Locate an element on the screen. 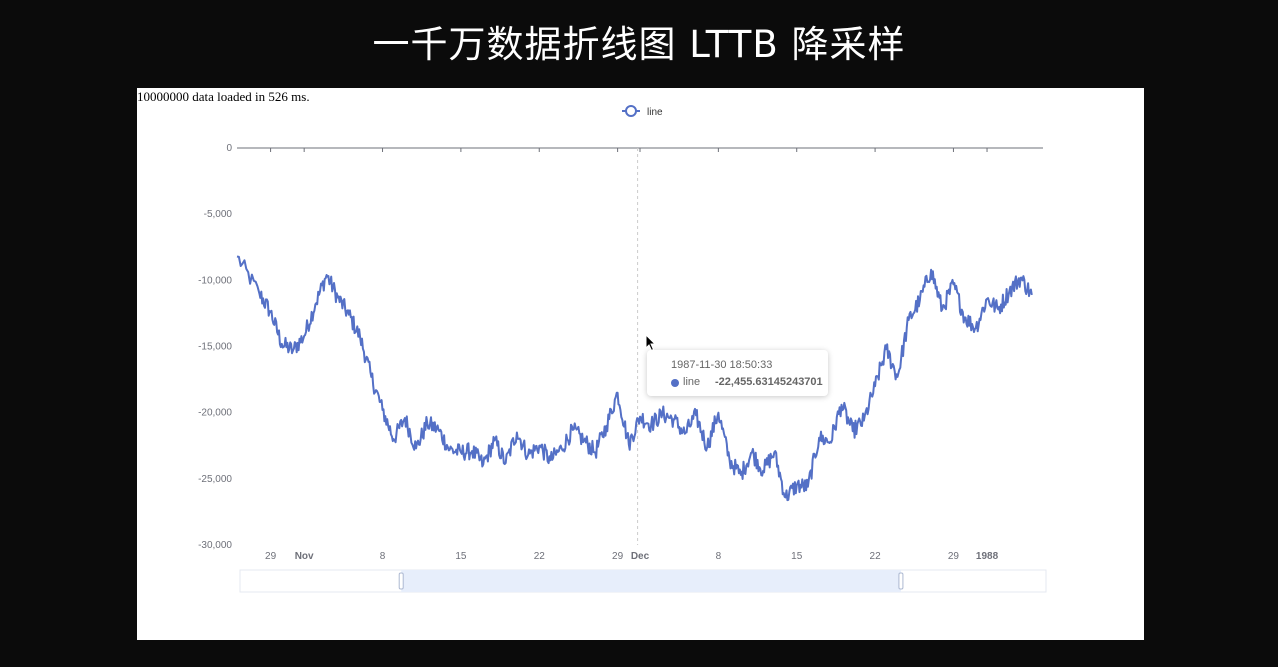  y-tick-label: -20,000 is located at coordinates (215, 413).